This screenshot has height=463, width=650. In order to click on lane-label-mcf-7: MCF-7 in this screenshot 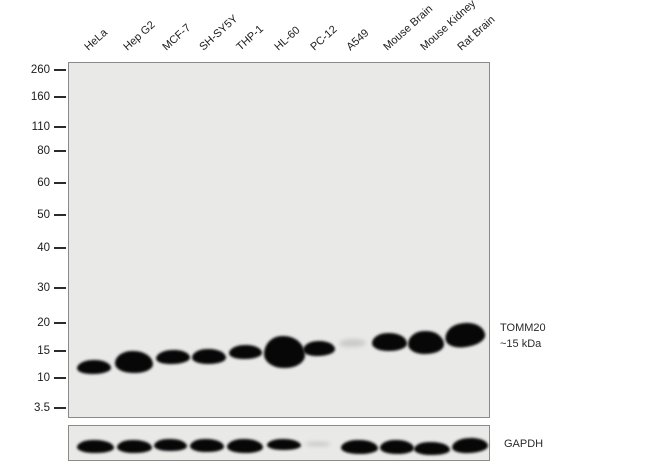, I will do `click(177, 37)`.